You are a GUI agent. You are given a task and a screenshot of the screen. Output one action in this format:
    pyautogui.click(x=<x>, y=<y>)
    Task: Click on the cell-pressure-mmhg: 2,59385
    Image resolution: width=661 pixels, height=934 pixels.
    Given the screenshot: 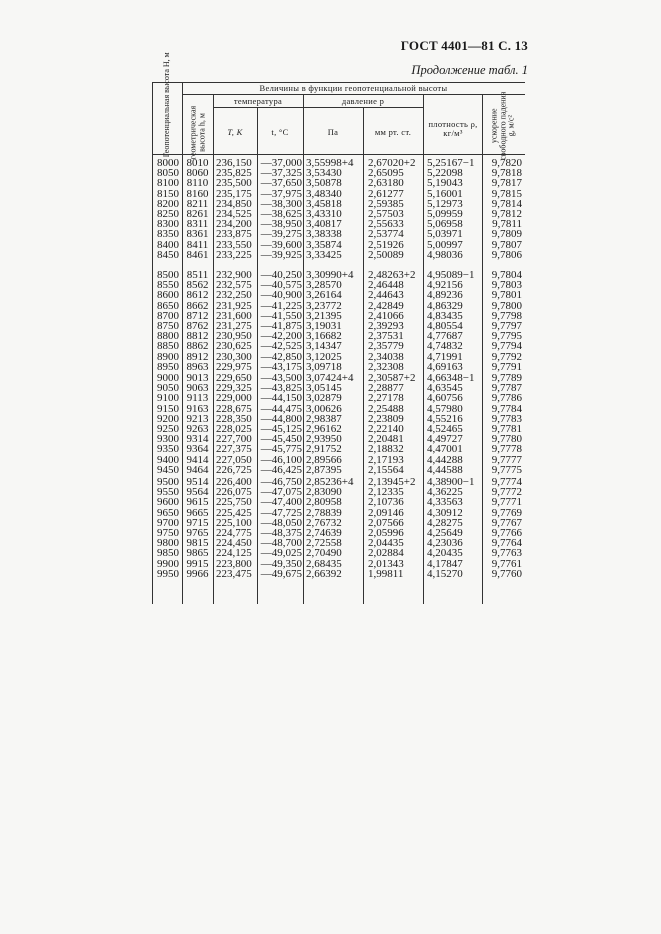 What is the action you would take?
    pyautogui.click(x=386, y=203)
    